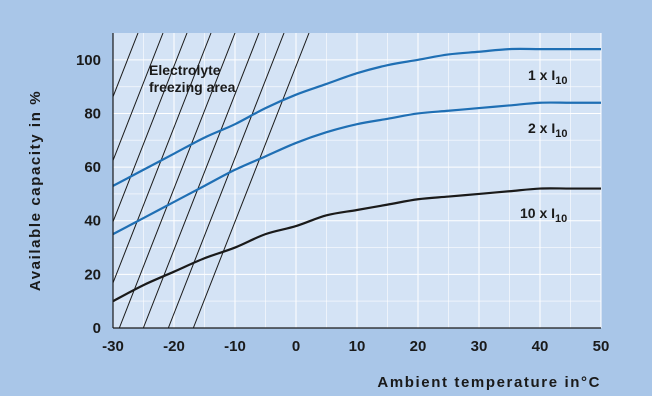  I want to click on x-tick-label-5: 20, so click(418, 346).